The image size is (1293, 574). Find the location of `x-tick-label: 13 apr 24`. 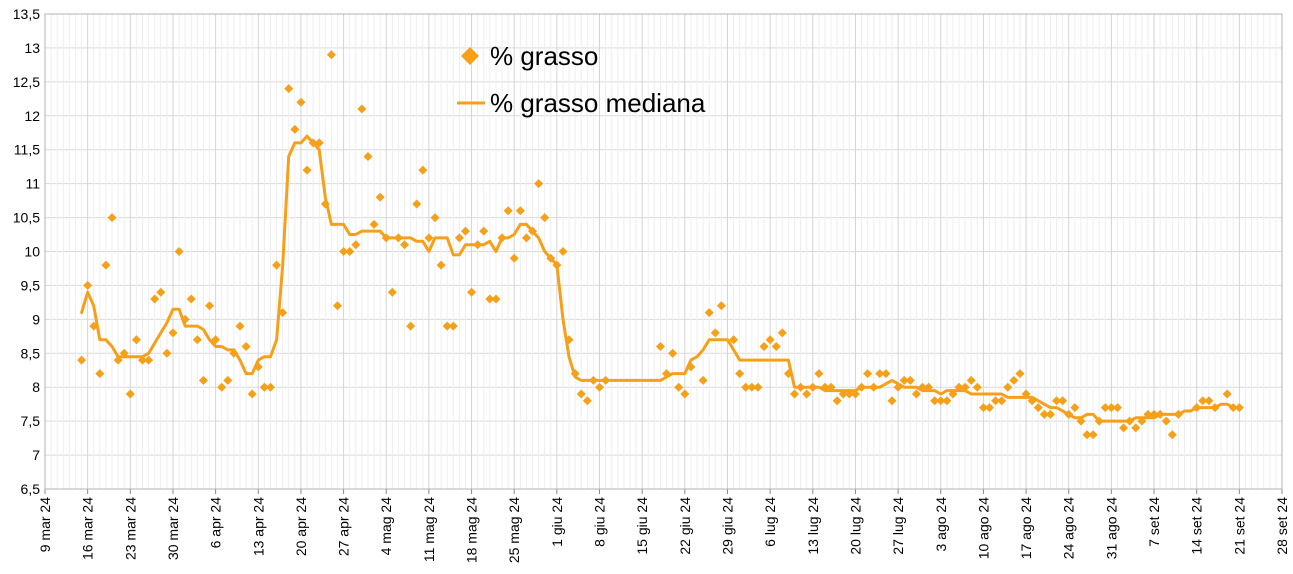

x-tick-label: 13 apr 24 is located at coordinates (258, 526).